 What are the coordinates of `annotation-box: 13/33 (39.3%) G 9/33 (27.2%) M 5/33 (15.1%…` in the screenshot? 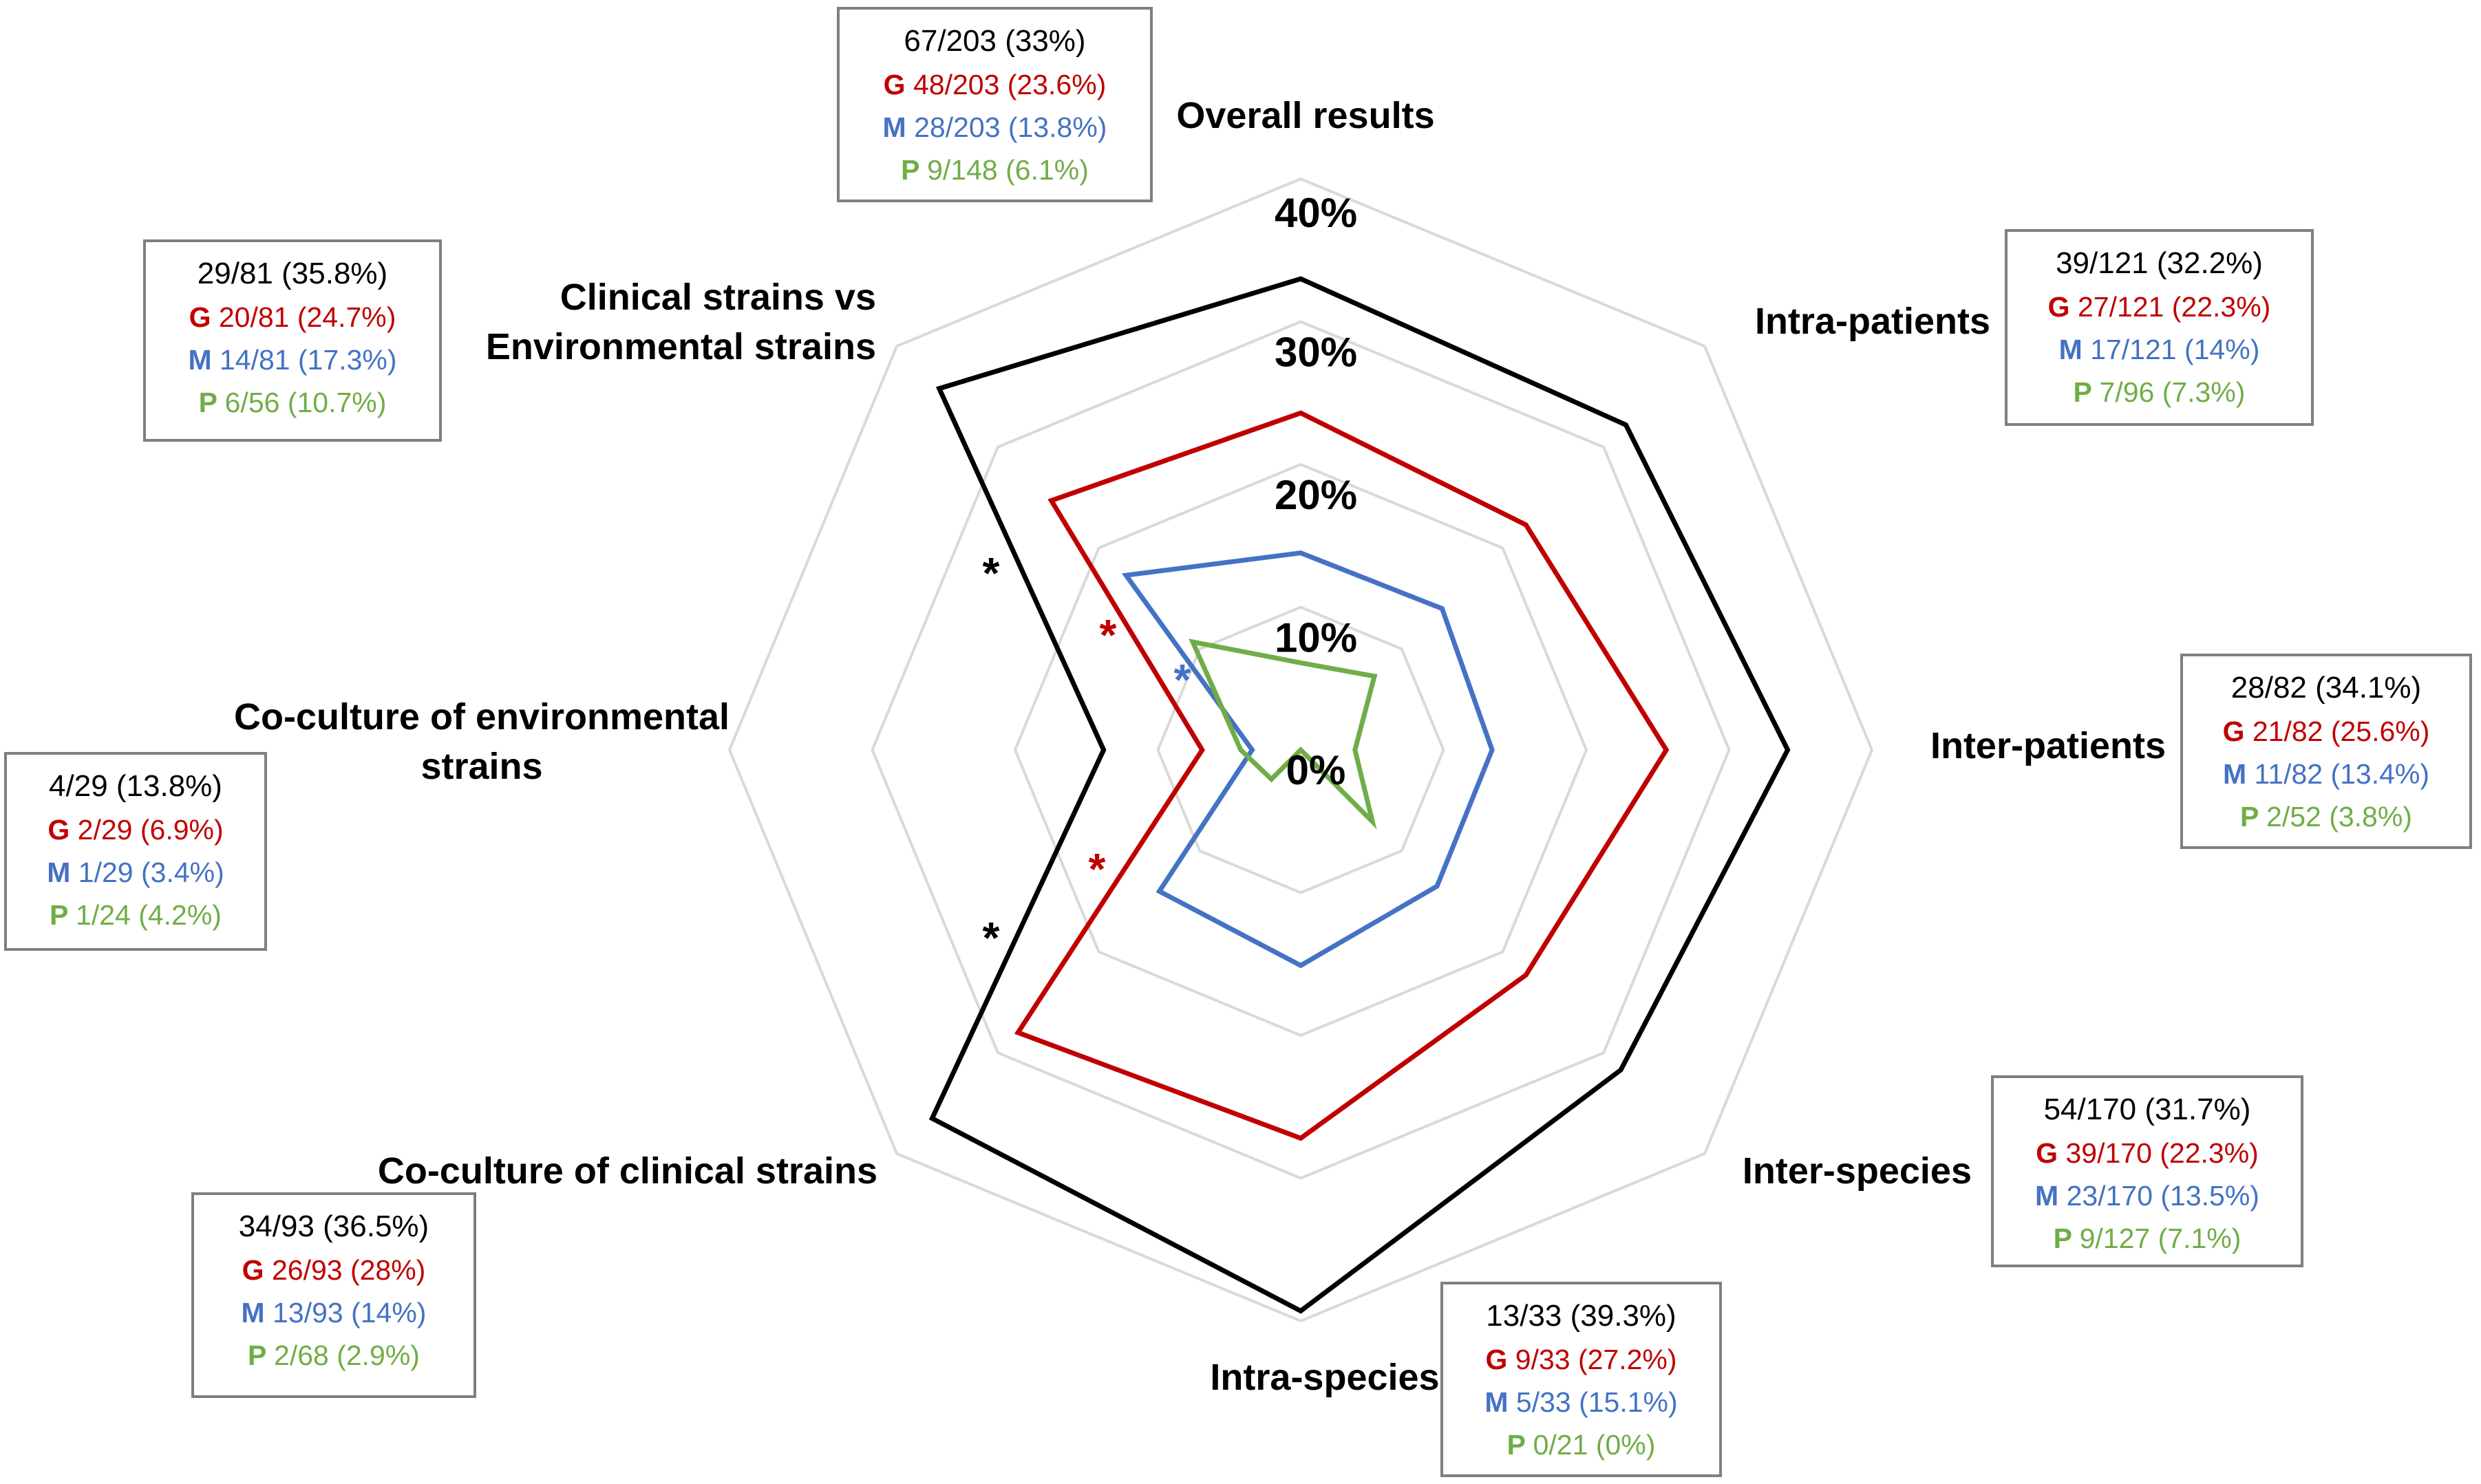 It's located at (1581, 1379).